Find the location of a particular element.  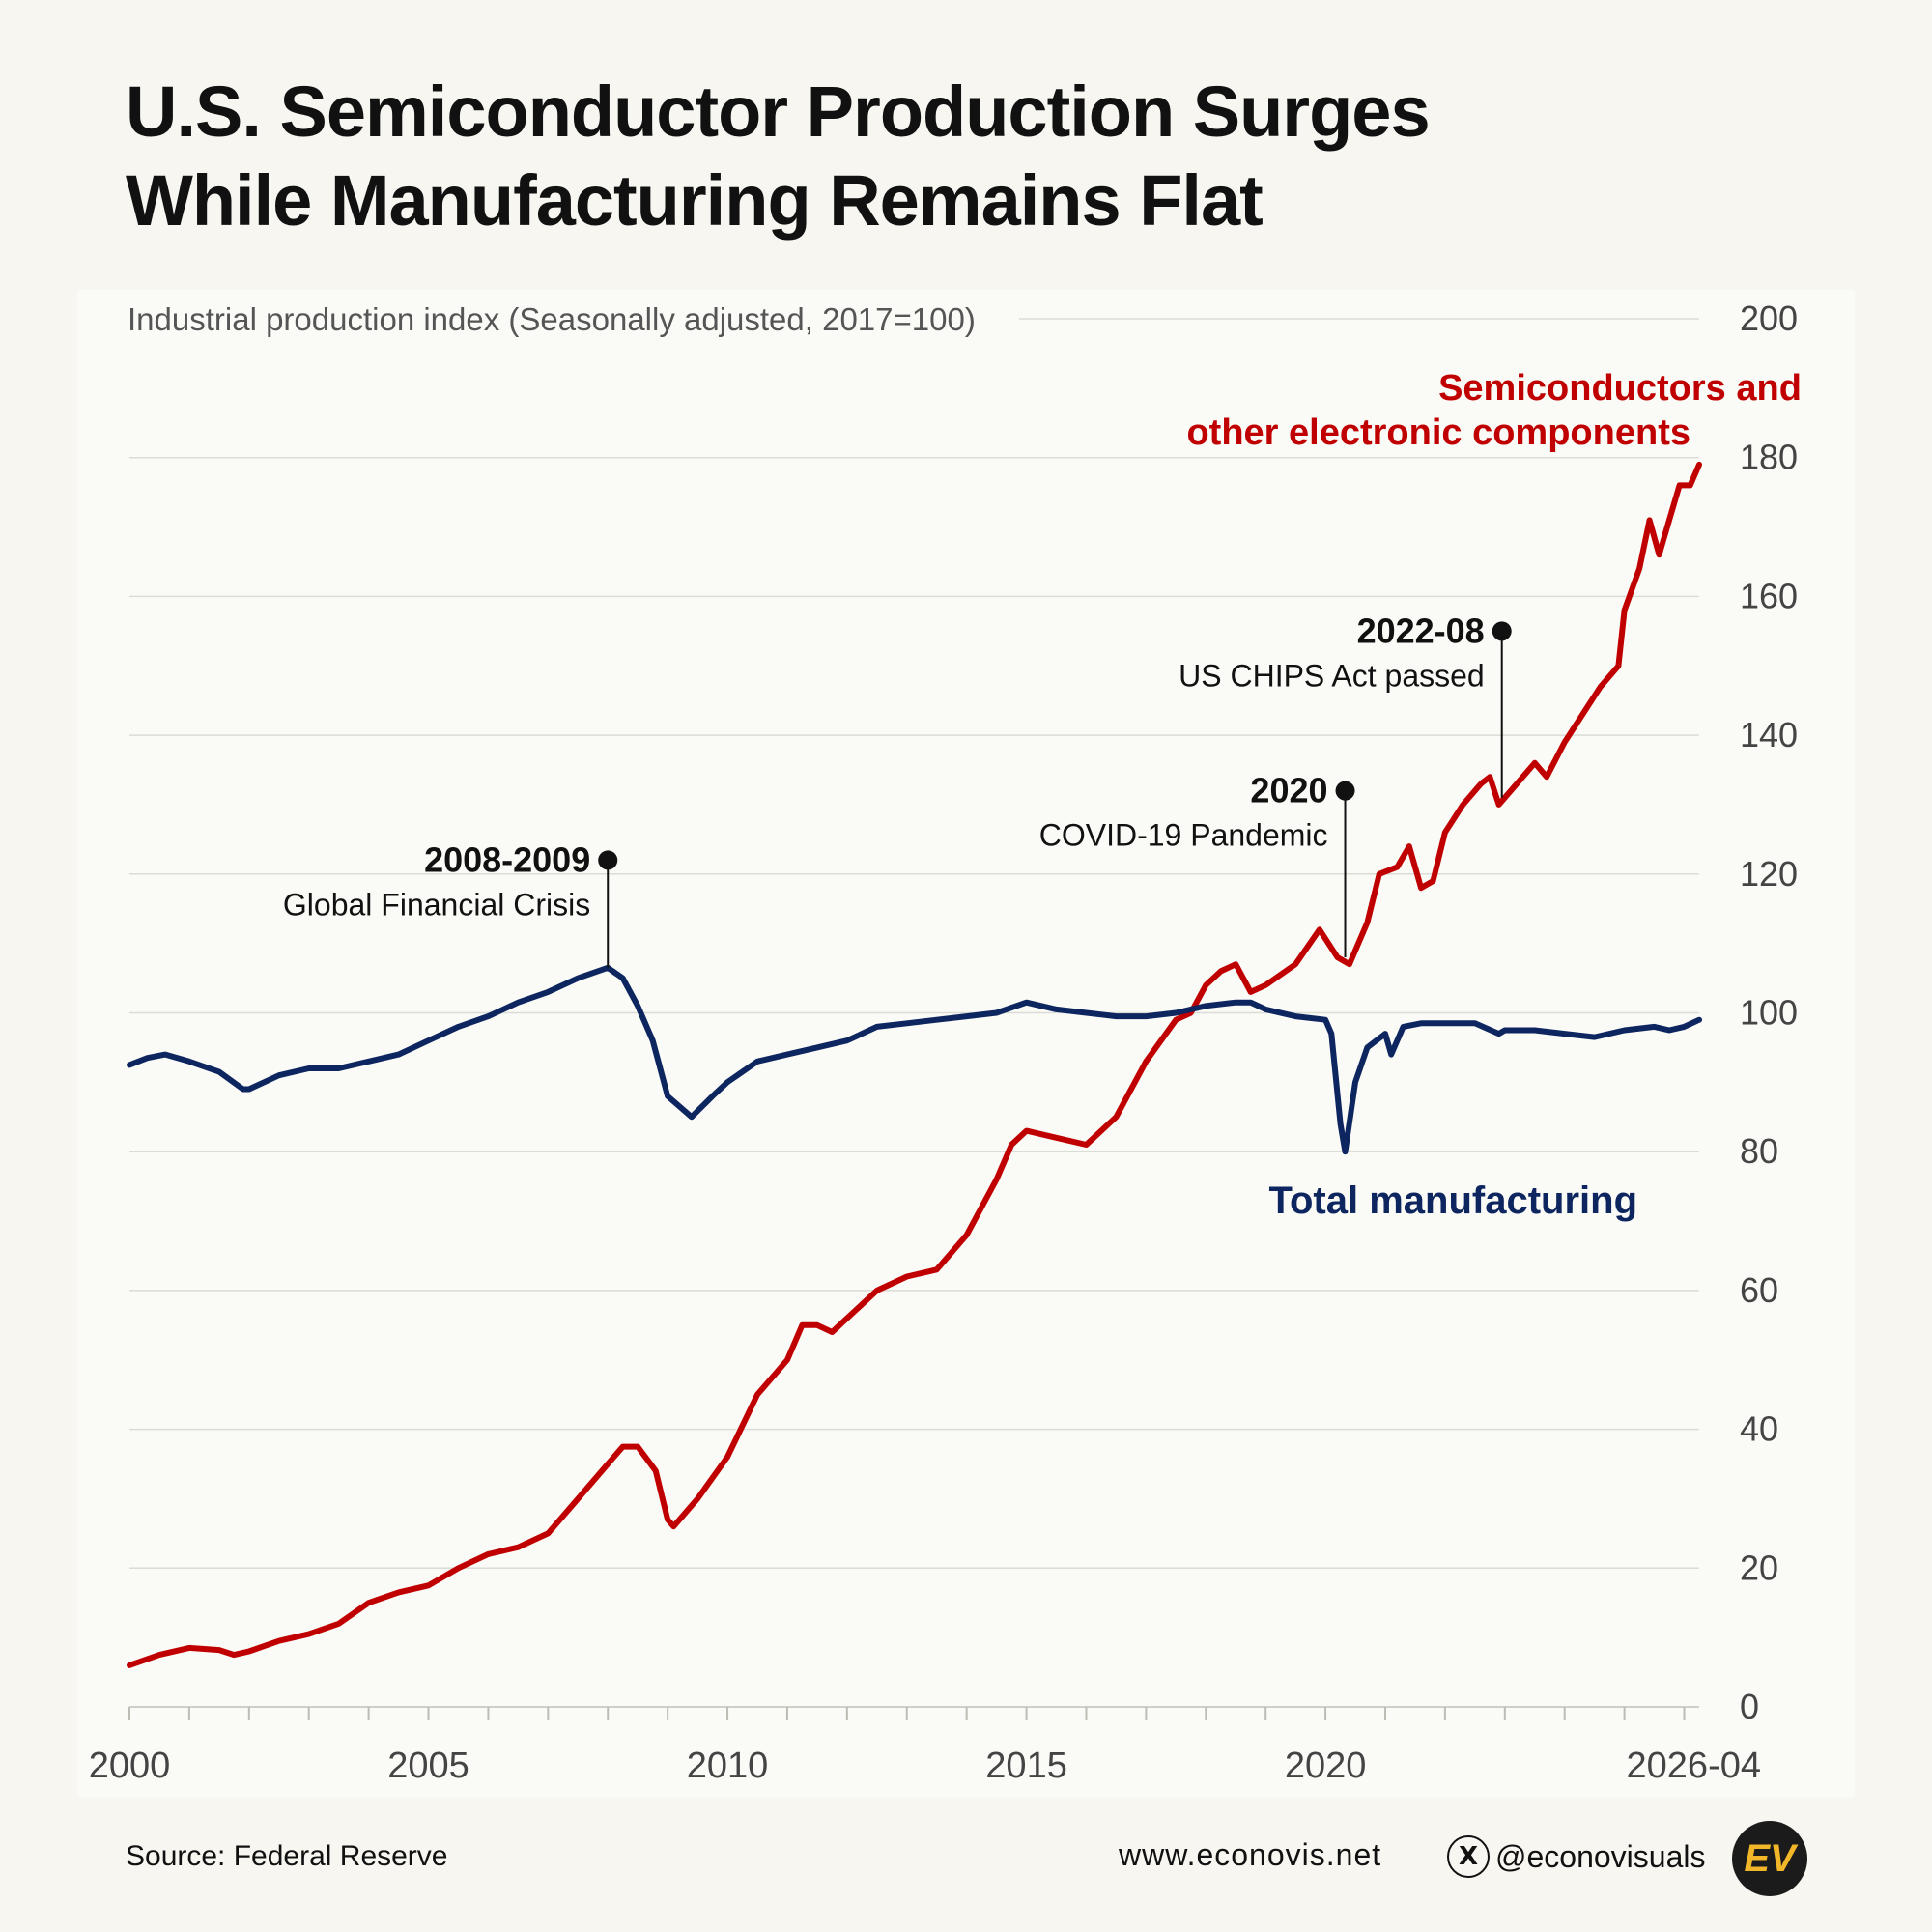

handle-text: @econovisuals is located at coordinates (1600, 1856).